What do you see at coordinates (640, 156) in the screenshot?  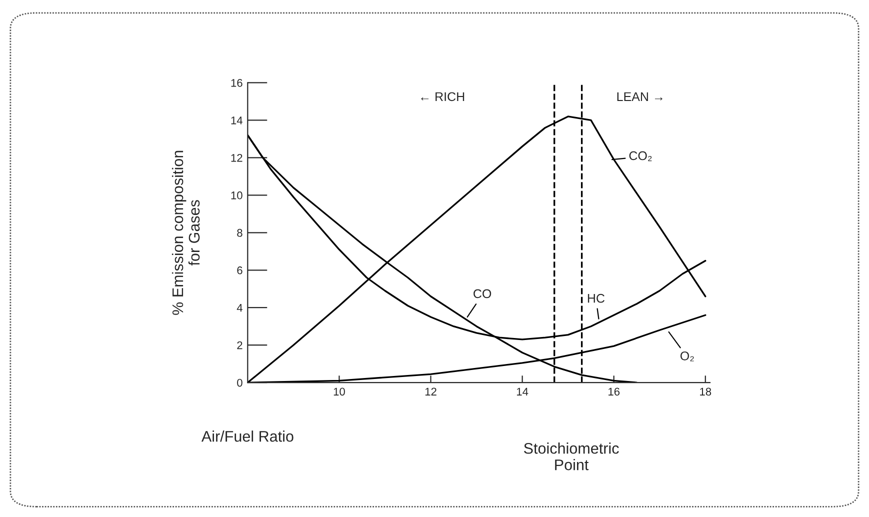 I see `annotation: CO₂` at bounding box center [640, 156].